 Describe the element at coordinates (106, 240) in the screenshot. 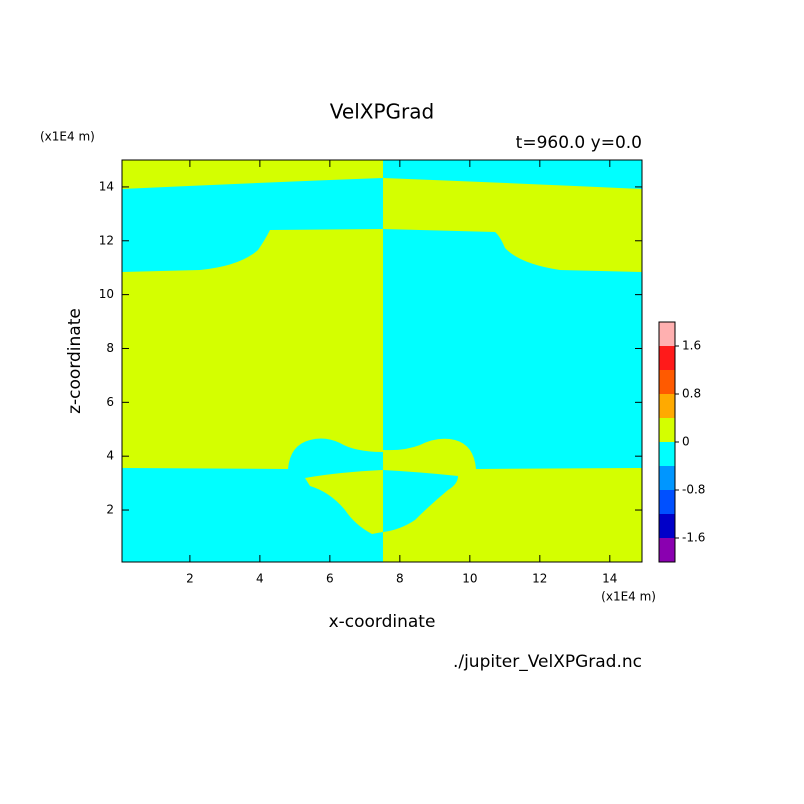

I see `y-tick-label: 12` at that location.